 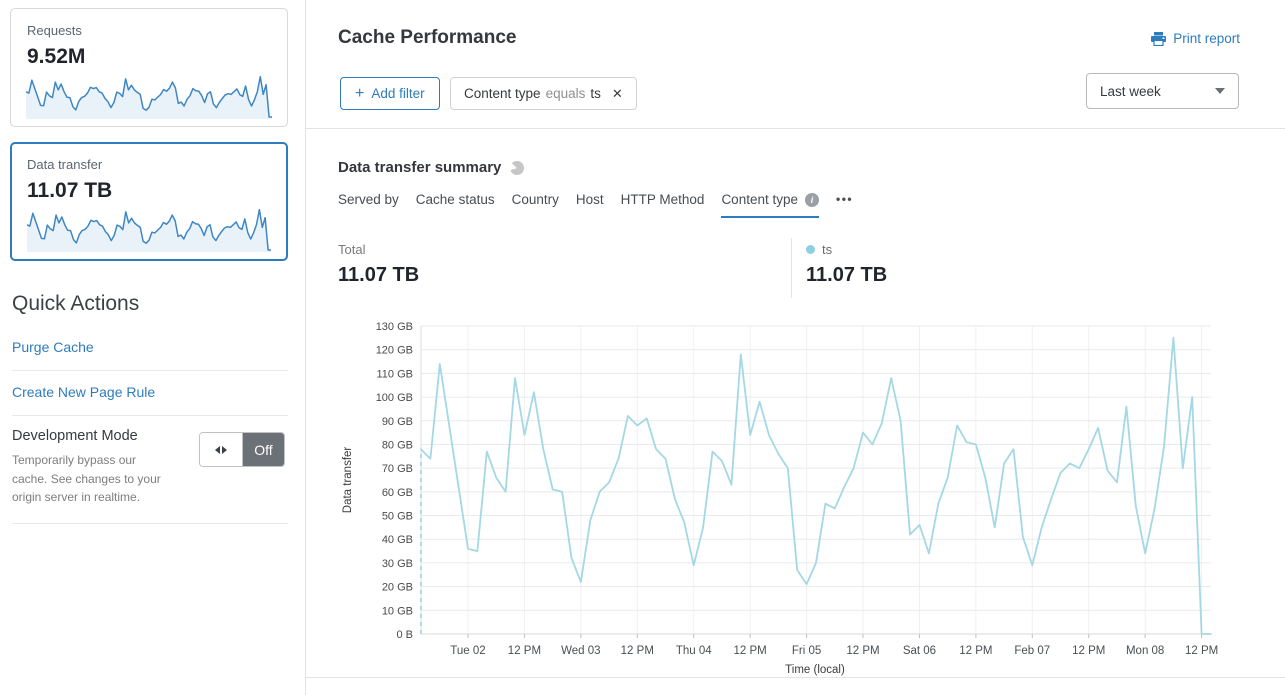 What do you see at coordinates (394, 327) in the screenshot?
I see `svg-text: 130 GB` at bounding box center [394, 327].